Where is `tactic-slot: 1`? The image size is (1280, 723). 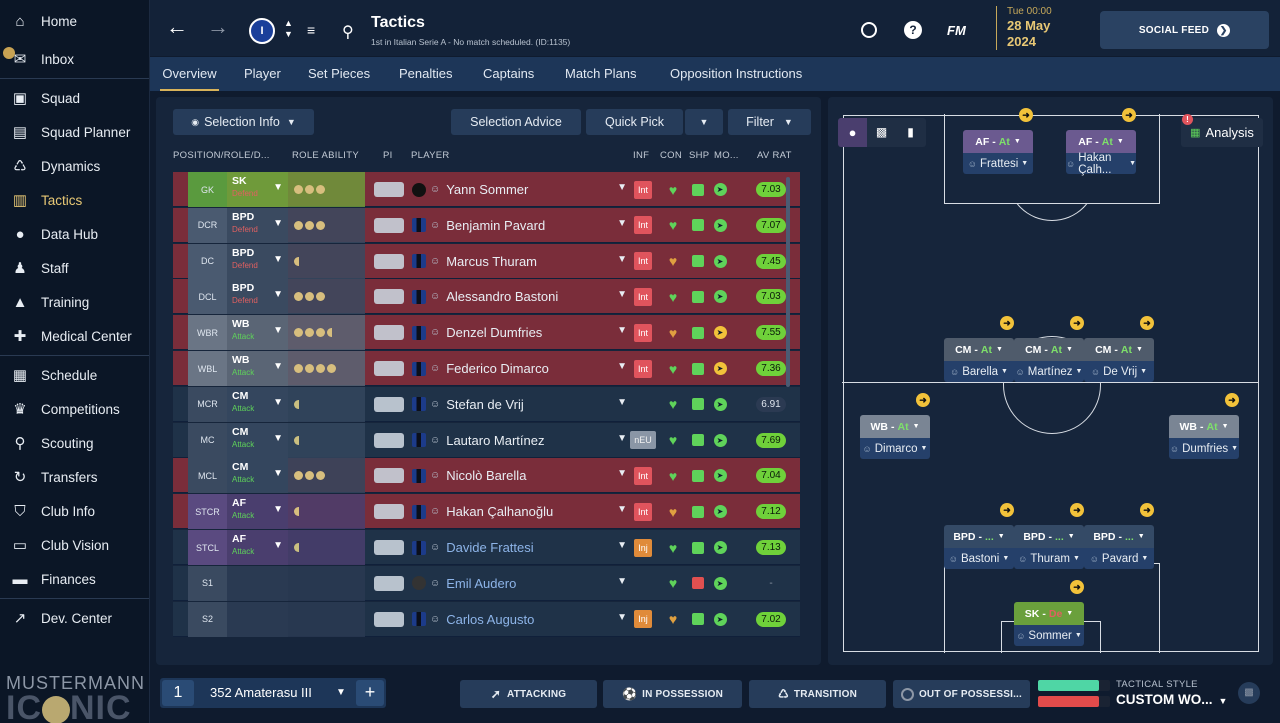
tactic-slot: 1 is located at coordinates (178, 693).